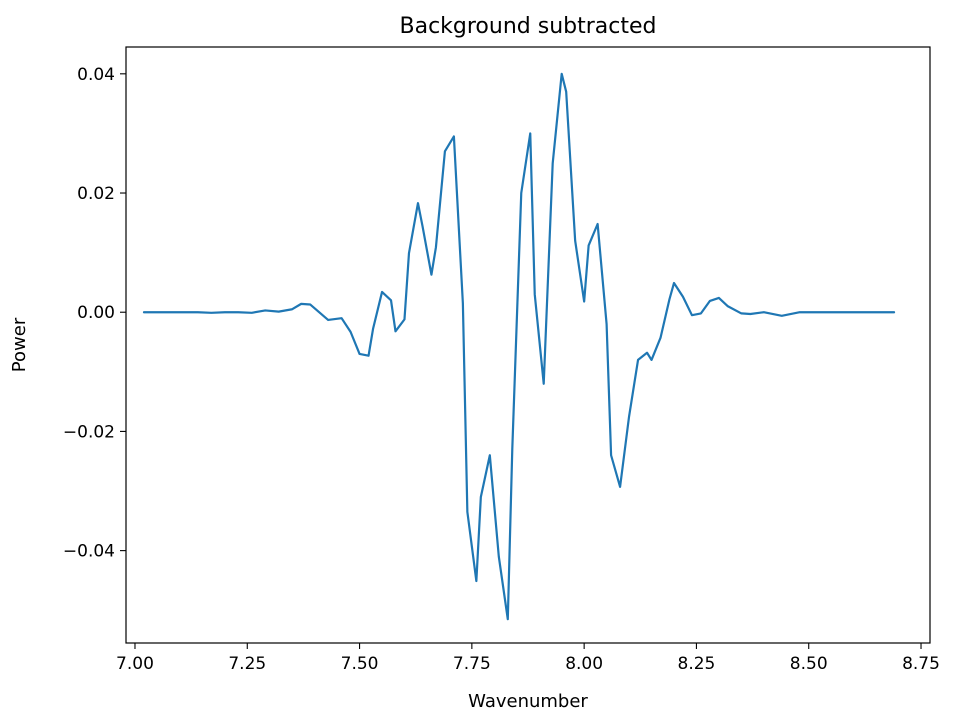 The width and height of the screenshot is (954, 720). I want to click on x-tick-label: 8.00, so click(584, 664).